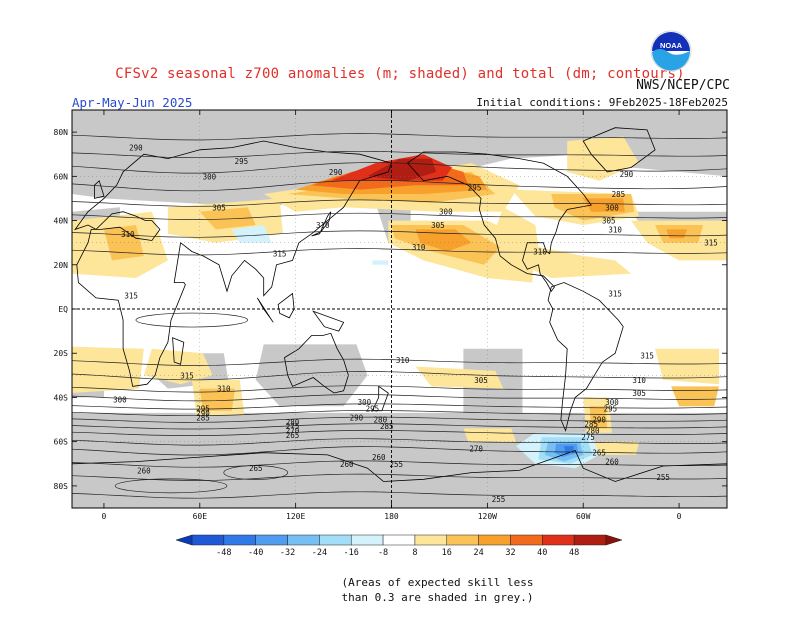 This screenshot has height=618, width=800. What do you see at coordinates (437, 582) in the screenshot?
I see `skill-note-line1: (Areas of expected skill less` at bounding box center [437, 582].